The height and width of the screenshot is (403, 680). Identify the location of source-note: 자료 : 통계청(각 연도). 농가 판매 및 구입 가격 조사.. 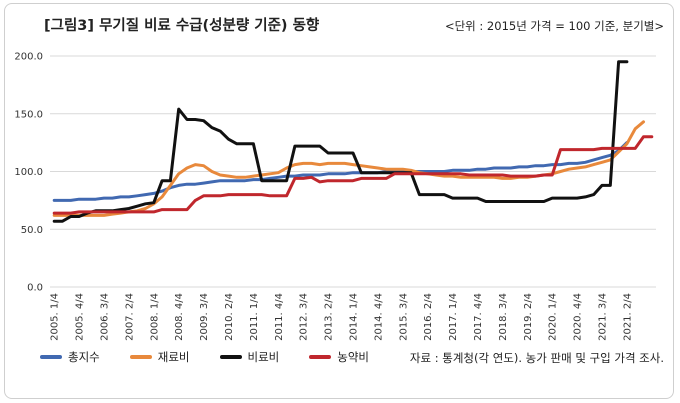
(536, 358).